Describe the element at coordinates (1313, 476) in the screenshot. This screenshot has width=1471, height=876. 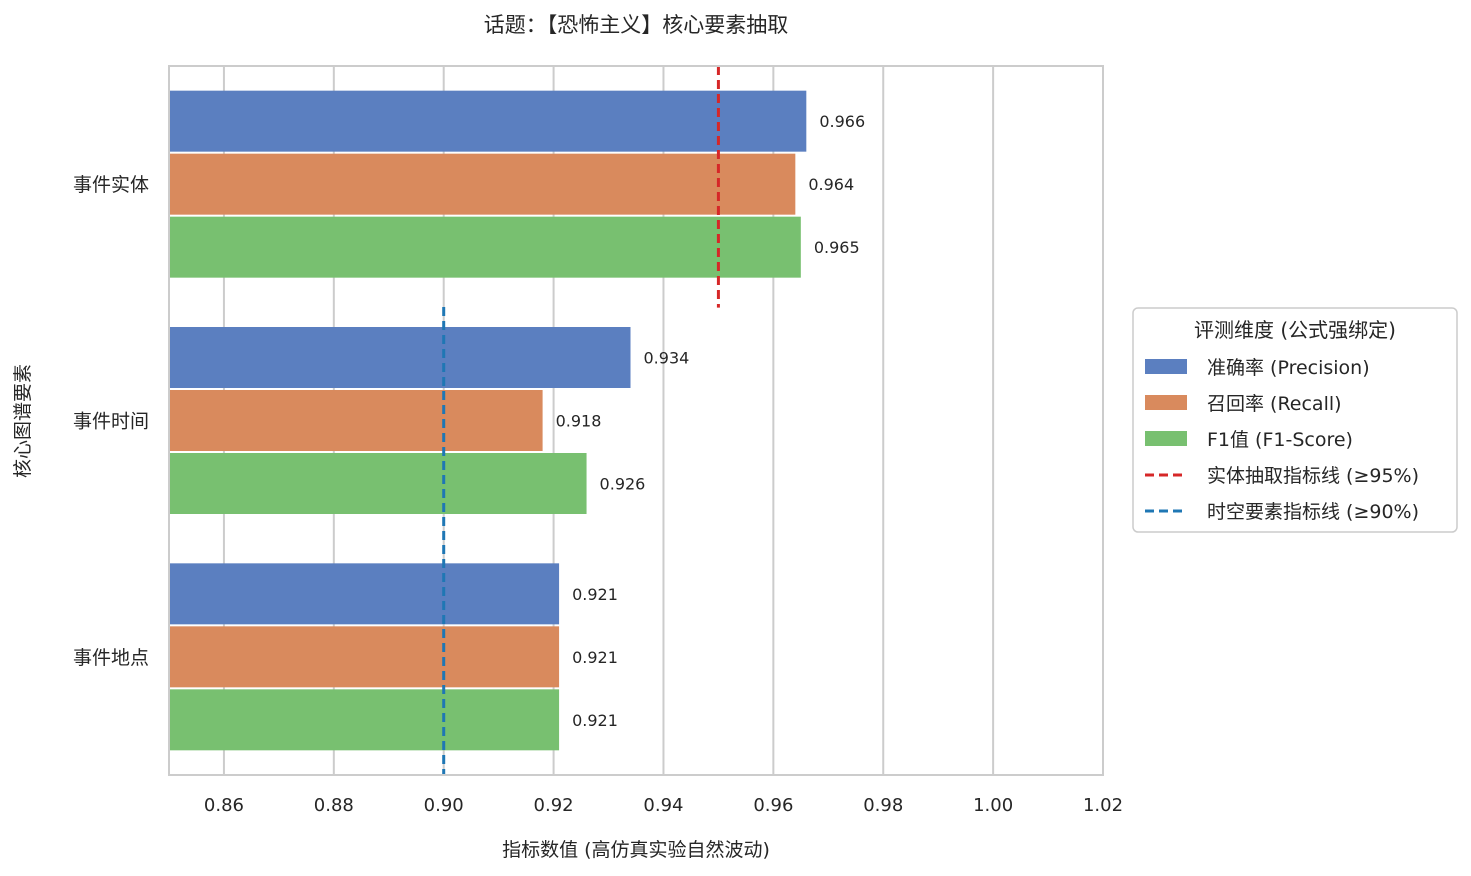
I see `legend-item-label: 实体抽取指标线 (≥95%)` at that location.